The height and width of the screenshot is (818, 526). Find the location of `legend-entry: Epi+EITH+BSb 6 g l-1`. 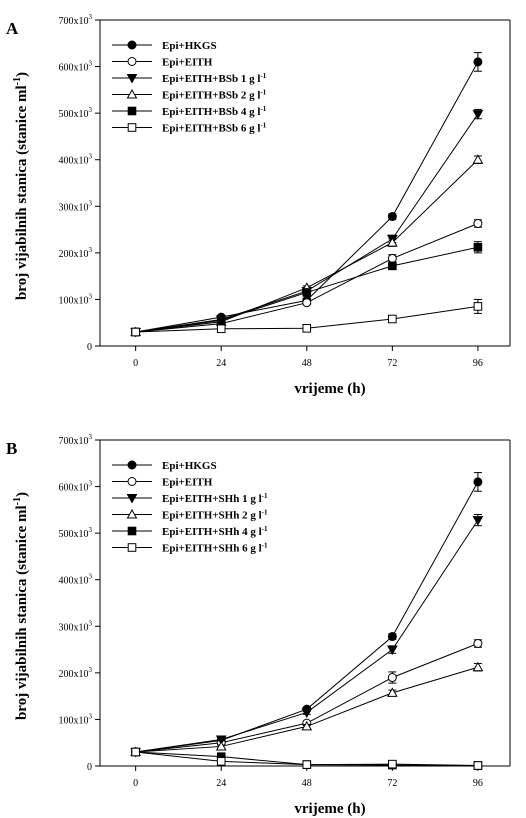

legend-entry: Epi+EITH+BSb 6 g l-1 is located at coordinates (214, 128).